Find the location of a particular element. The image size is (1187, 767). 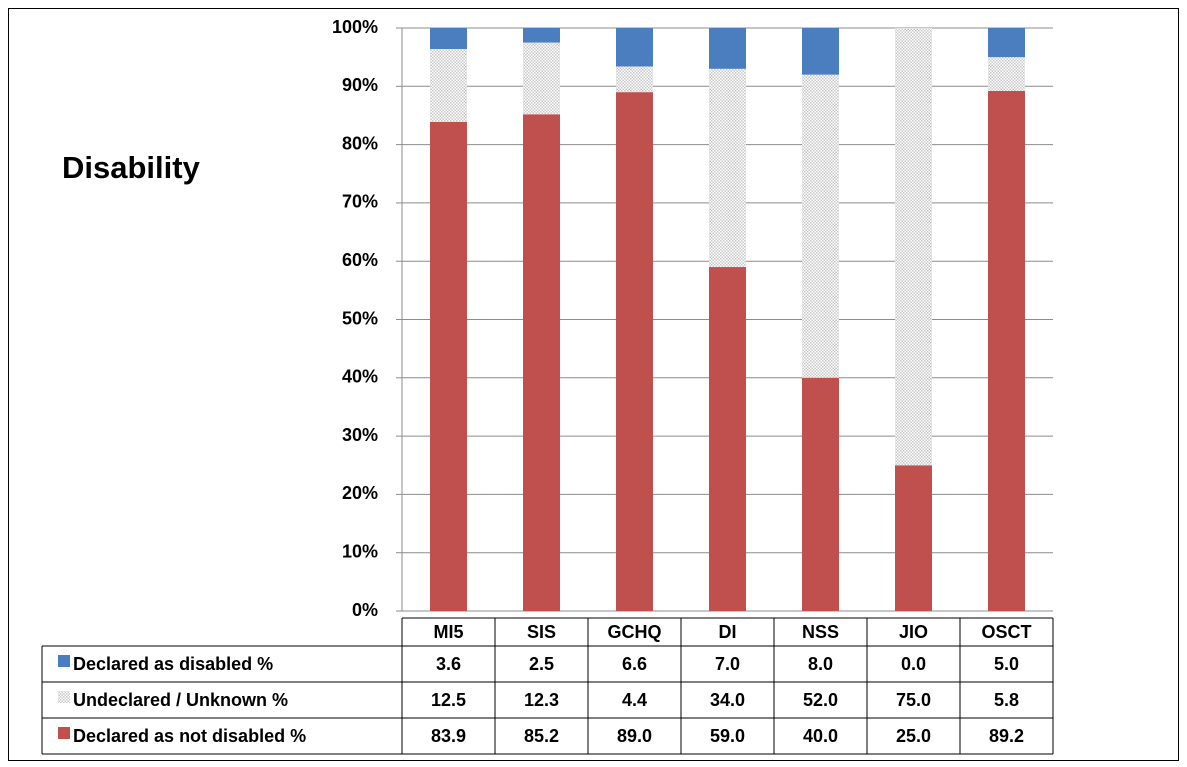

table-value: 34.0 is located at coordinates (727, 700).